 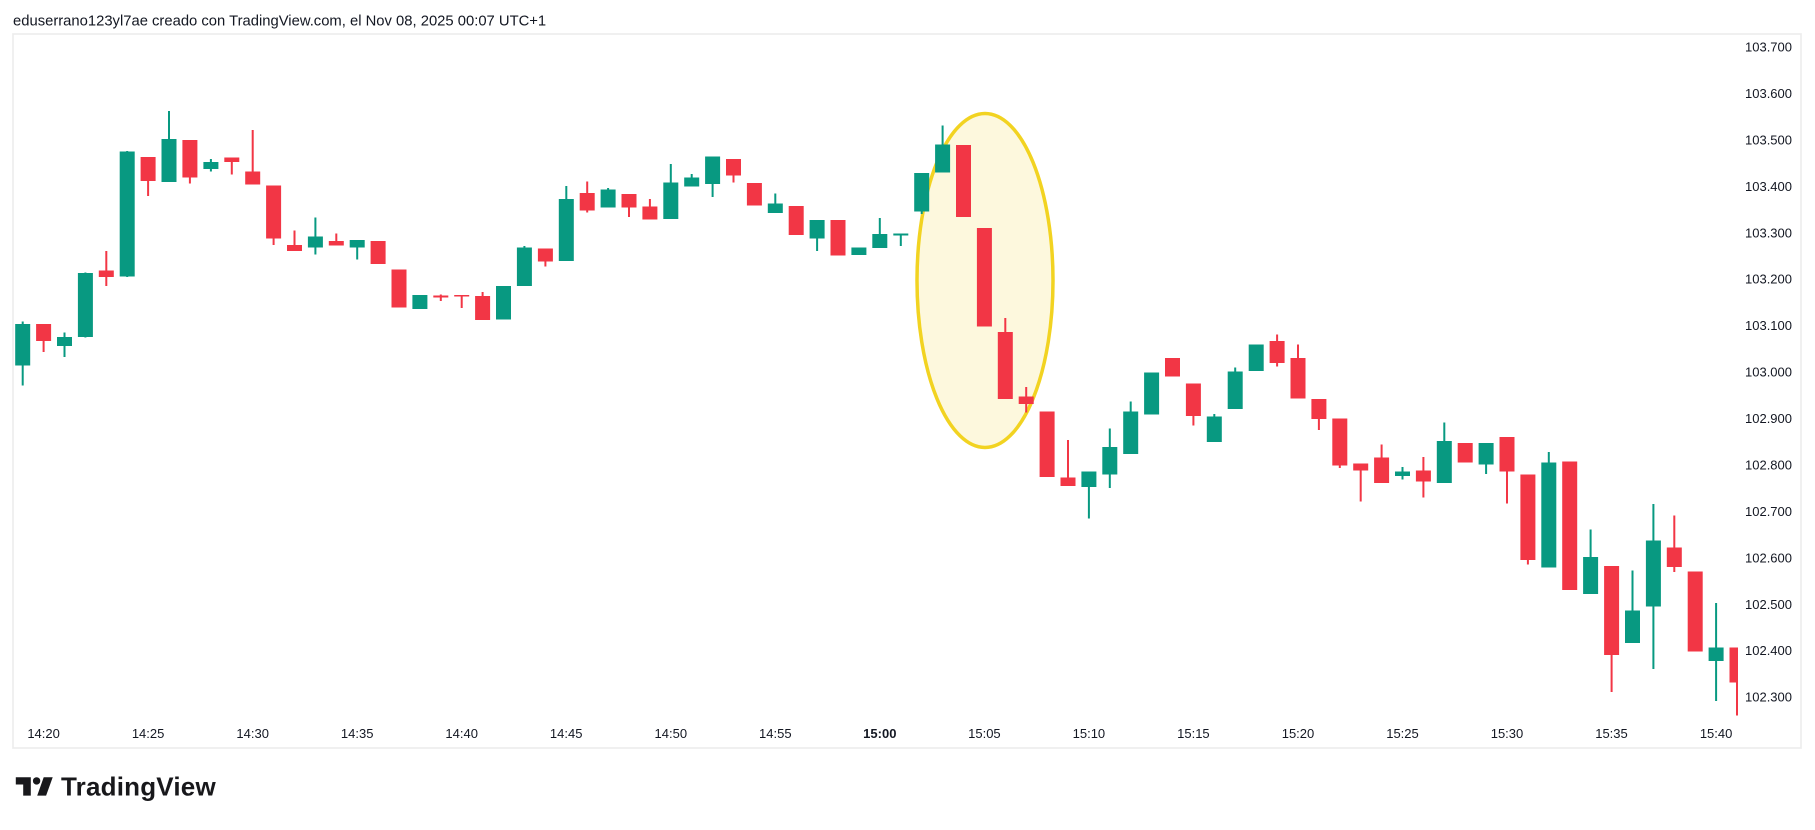 I want to click on svg-text: 14:25, so click(x=148, y=733).